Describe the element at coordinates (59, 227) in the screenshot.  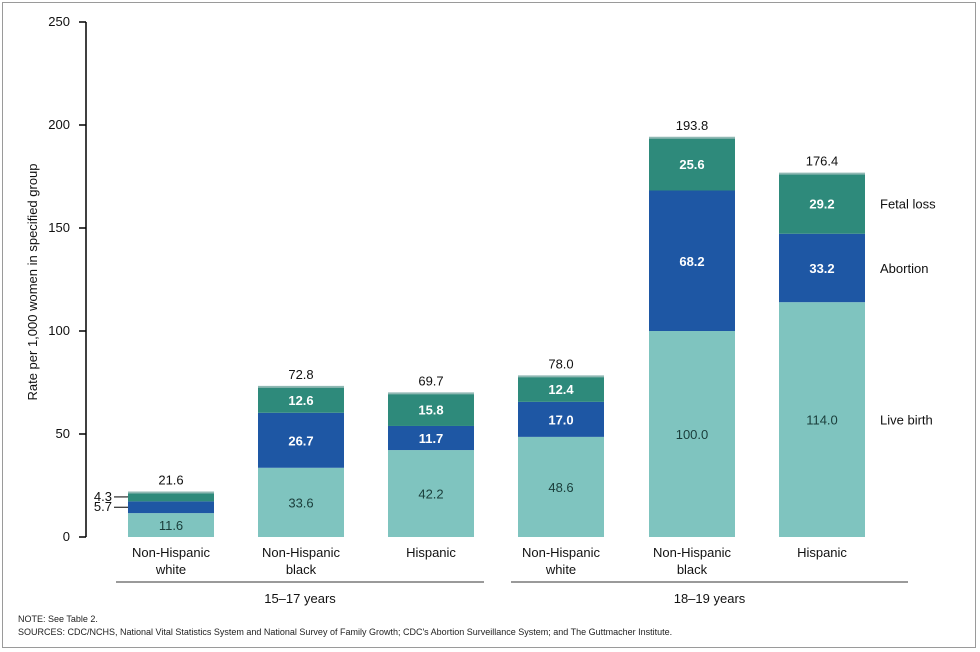
I see `y-tick-label: 150` at that location.